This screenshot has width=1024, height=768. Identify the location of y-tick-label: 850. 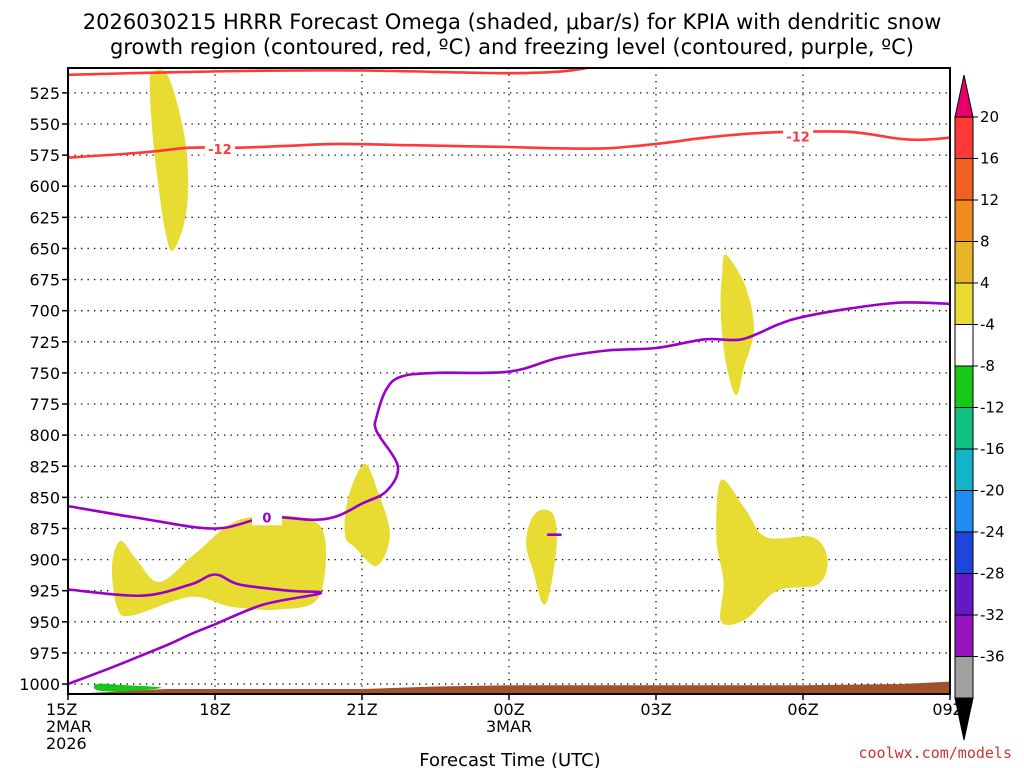
(44, 497).